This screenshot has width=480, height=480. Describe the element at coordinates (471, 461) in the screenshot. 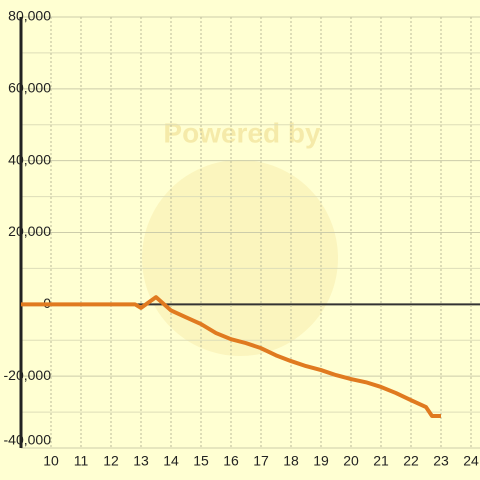

I see `x-tick-label: 24` at that location.